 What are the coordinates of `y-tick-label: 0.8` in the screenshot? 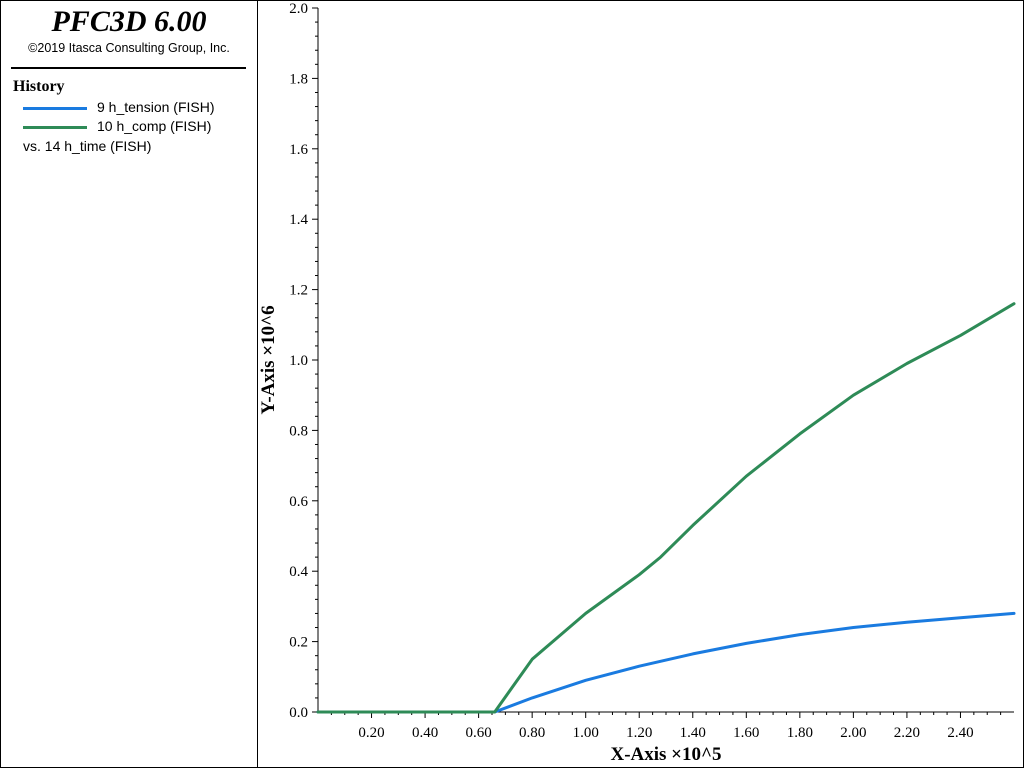 It's located at (298, 431).